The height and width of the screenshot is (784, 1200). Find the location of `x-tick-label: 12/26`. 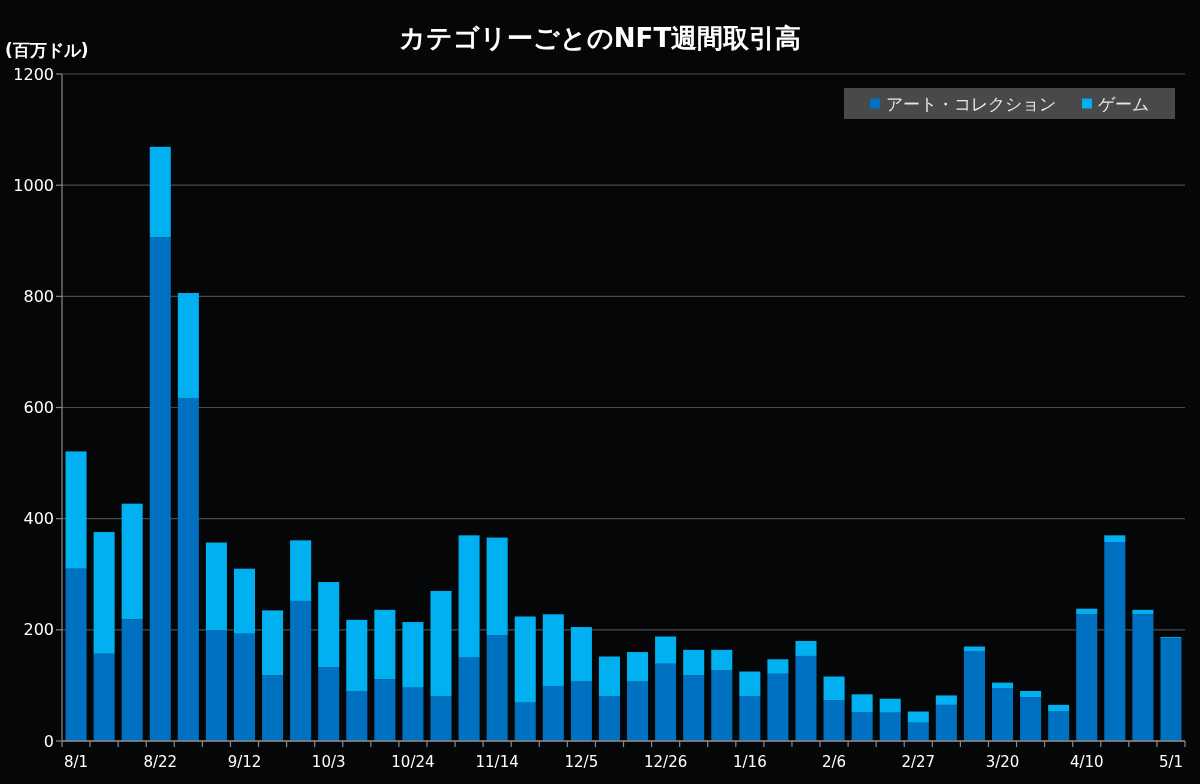

x-tick-label: 12/26 is located at coordinates (666, 762).